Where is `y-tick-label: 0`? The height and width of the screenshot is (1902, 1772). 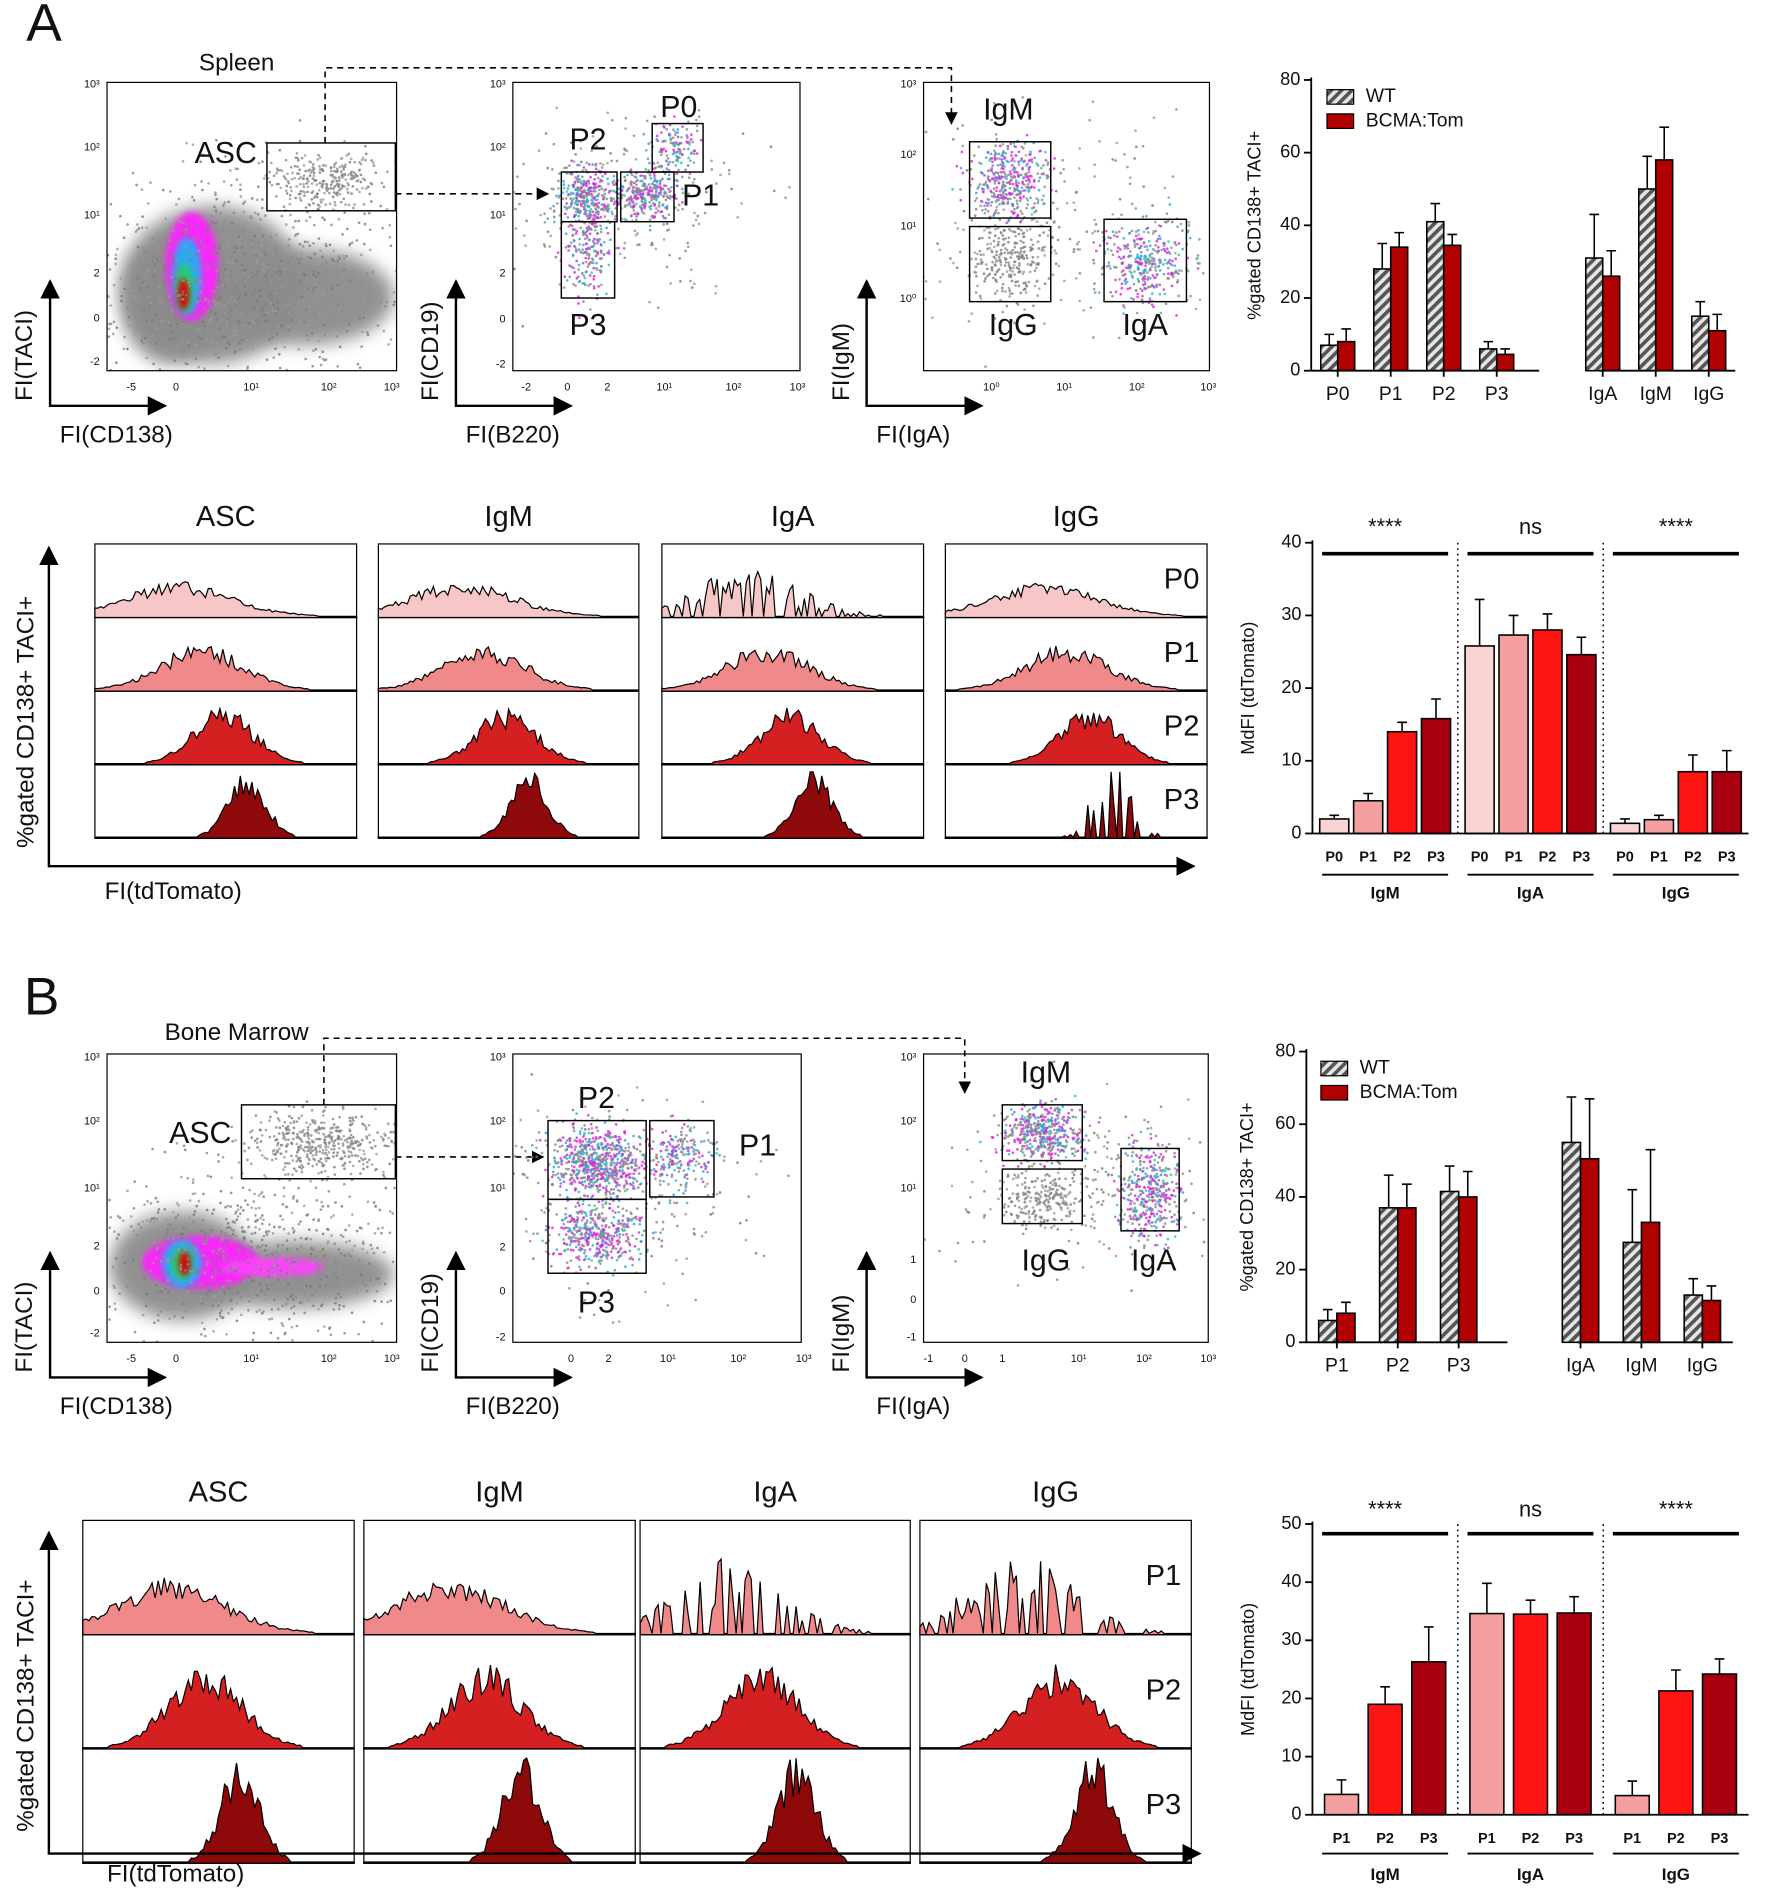
y-tick-label: 0 is located at coordinates (97, 1291).